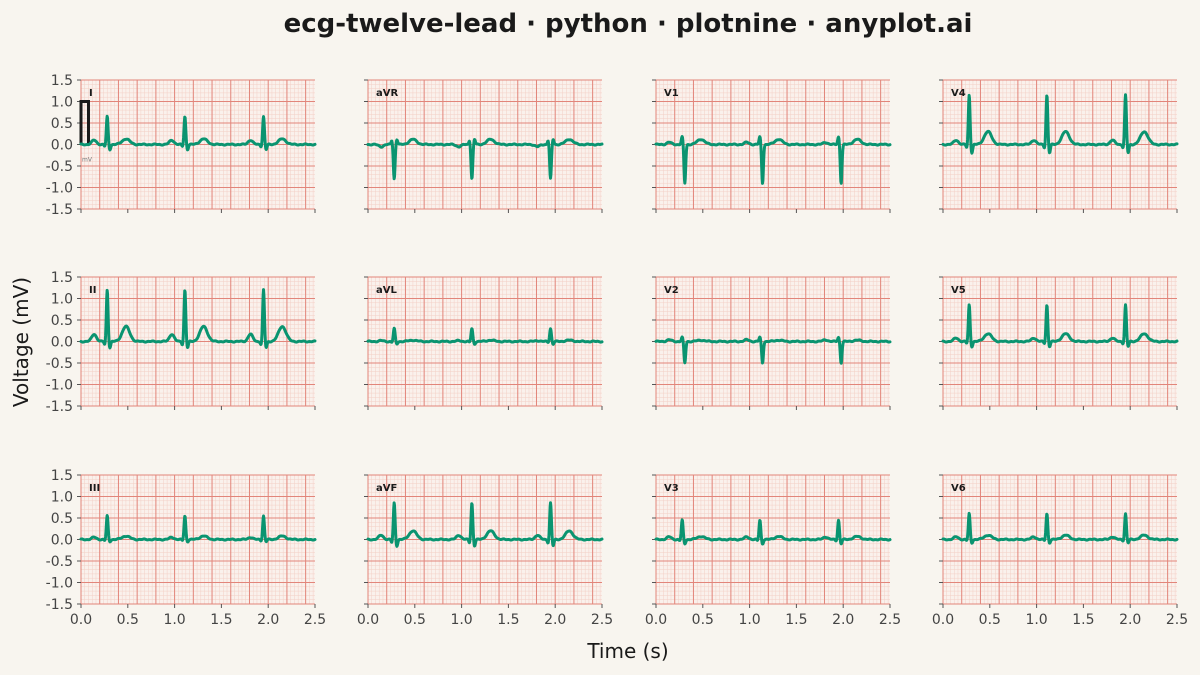 The width and height of the screenshot is (1200, 675). I want to click on lead-label: V6, so click(958, 488).